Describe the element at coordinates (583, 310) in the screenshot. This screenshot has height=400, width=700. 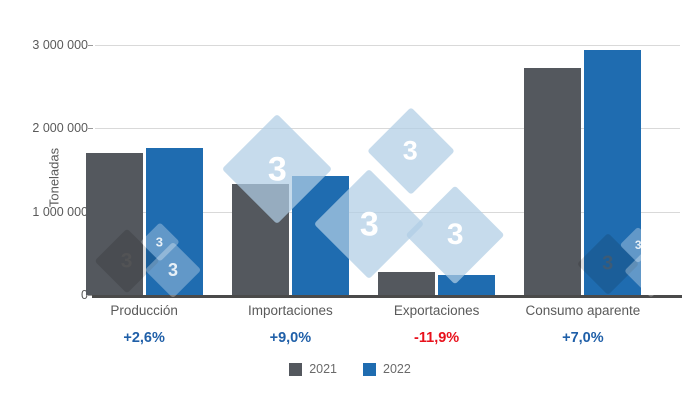
I see `x-axis-category-label: Consumo aparente` at that location.